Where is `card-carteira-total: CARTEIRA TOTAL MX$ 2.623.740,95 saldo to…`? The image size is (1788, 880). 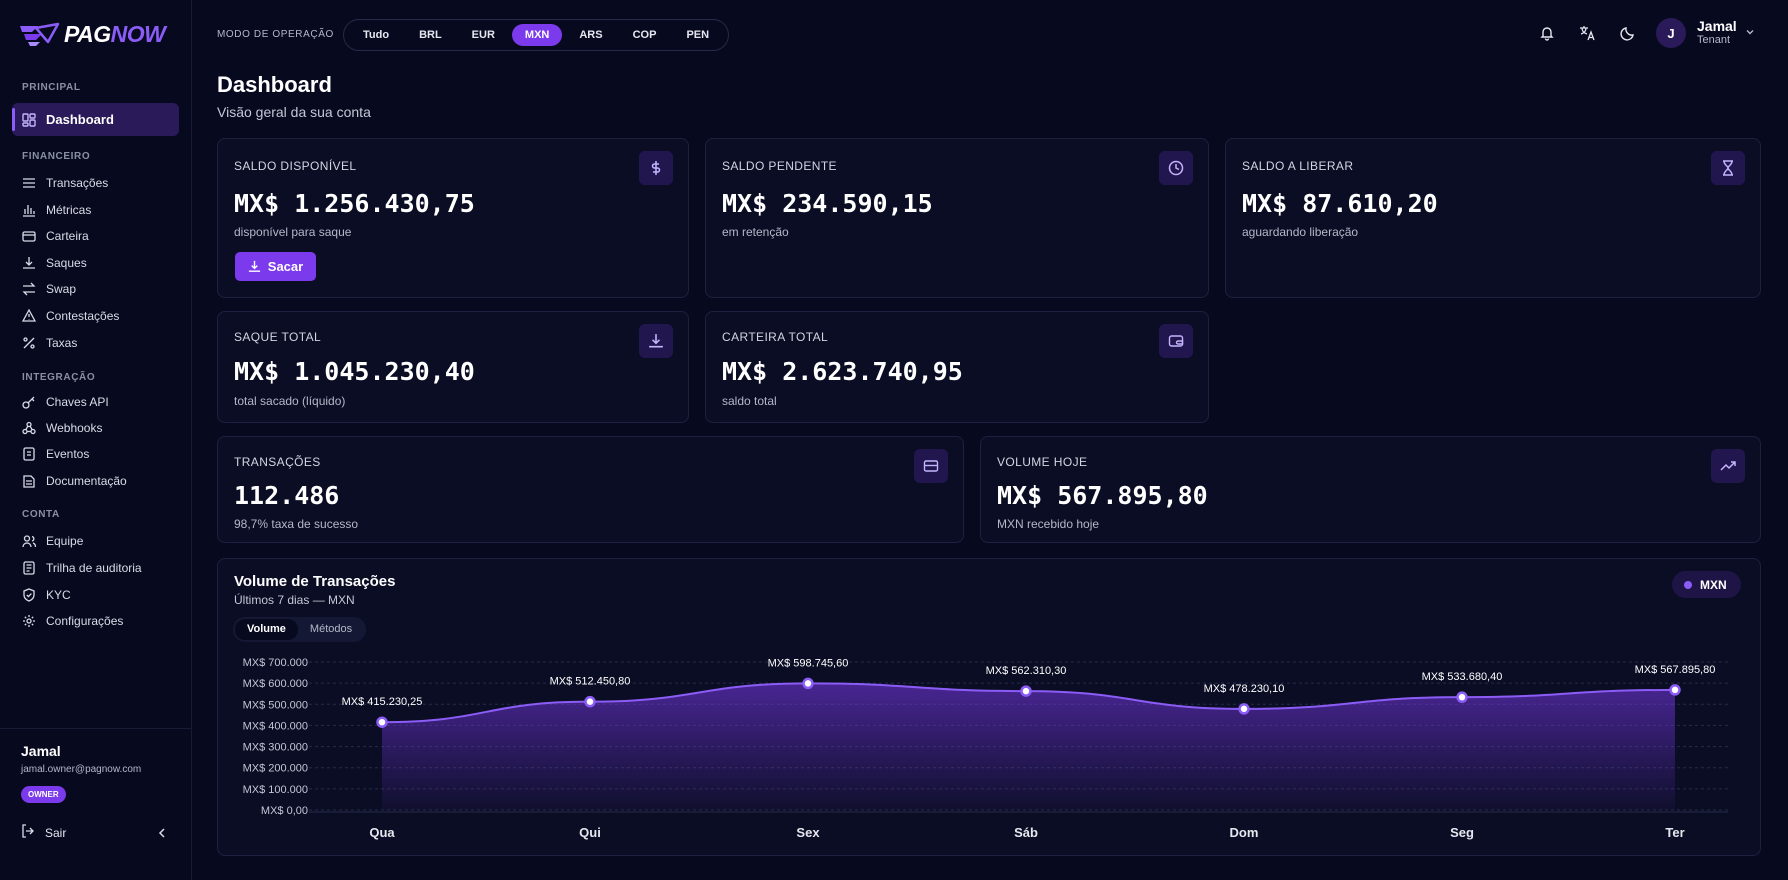 card-carteira-total: CARTEIRA TOTAL MX$ 2.623.740,95 saldo to… is located at coordinates (957, 367).